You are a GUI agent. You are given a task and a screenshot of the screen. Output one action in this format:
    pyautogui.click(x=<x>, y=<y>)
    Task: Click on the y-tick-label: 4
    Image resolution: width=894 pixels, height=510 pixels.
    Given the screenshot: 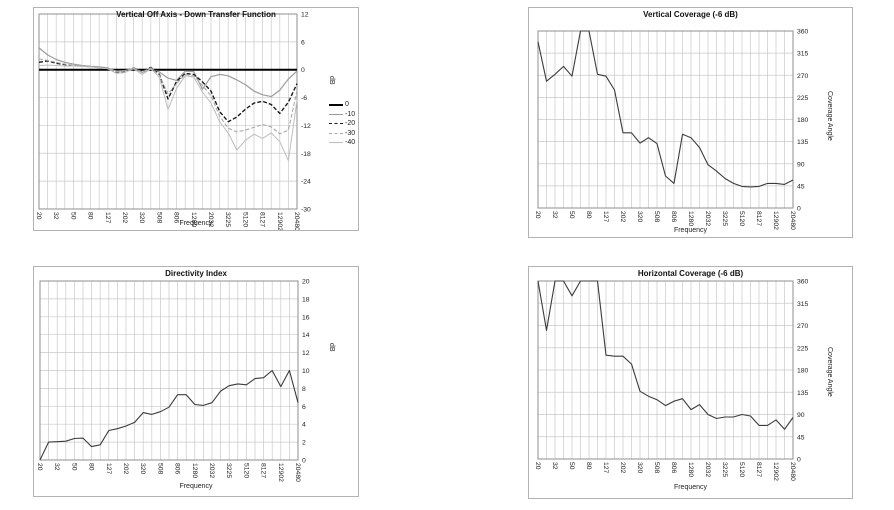 What is the action you would take?
    pyautogui.click(x=304, y=425)
    